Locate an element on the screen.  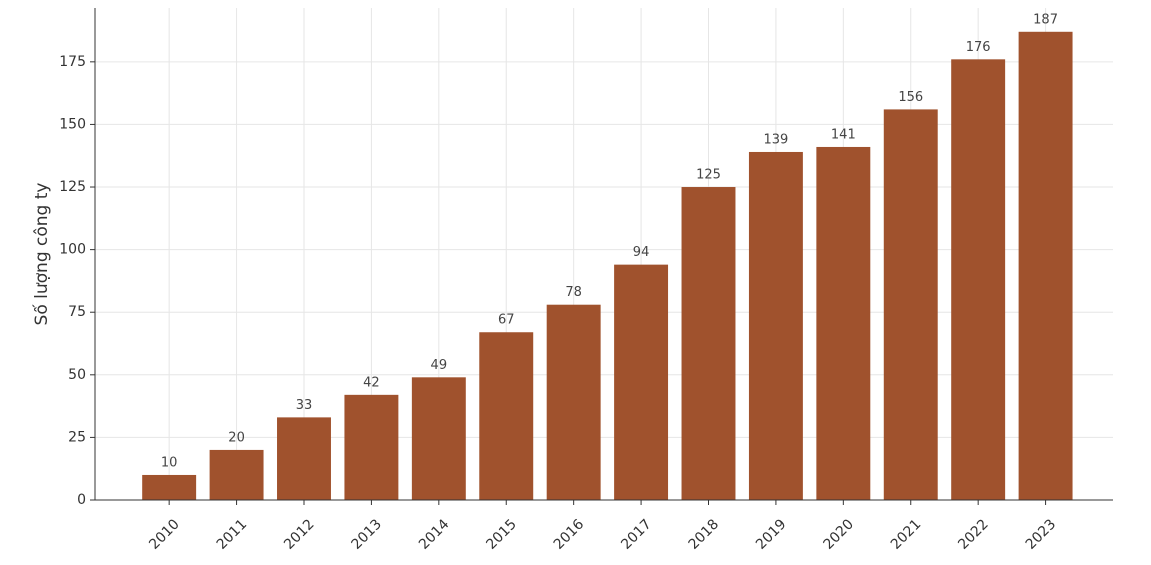
value-label: 139 is located at coordinates (775, 139).